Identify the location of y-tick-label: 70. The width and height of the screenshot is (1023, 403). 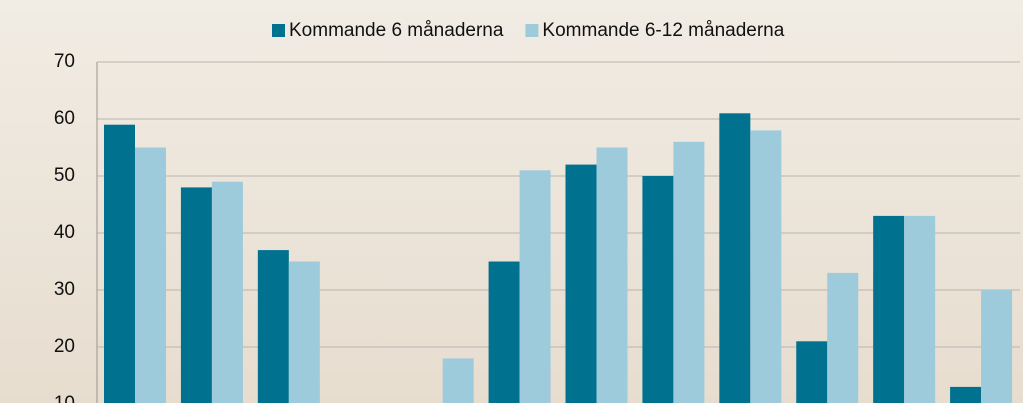
(64, 61).